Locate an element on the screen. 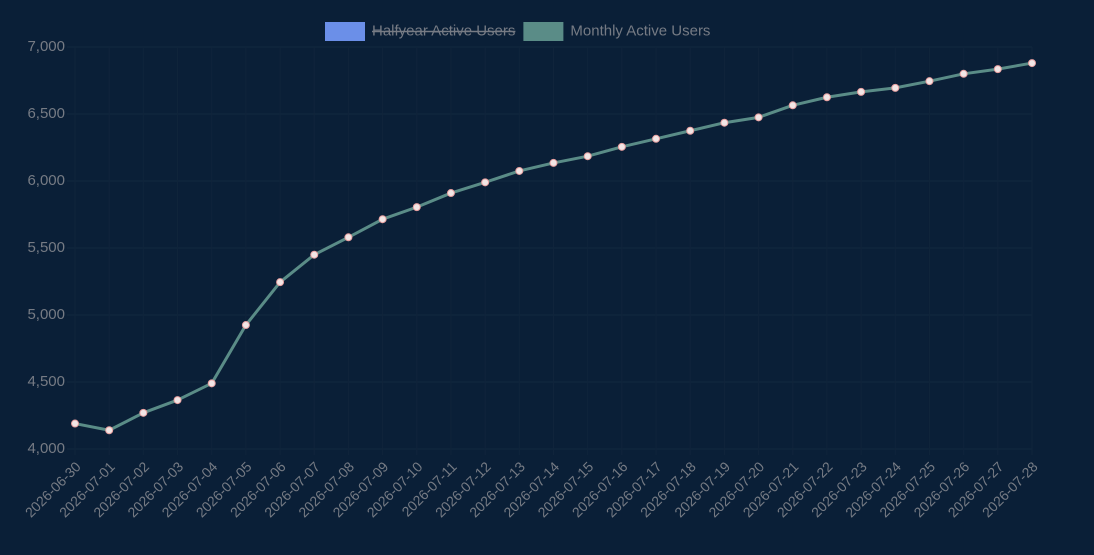  y-tick-label: 4,500 is located at coordinates (46, 381).